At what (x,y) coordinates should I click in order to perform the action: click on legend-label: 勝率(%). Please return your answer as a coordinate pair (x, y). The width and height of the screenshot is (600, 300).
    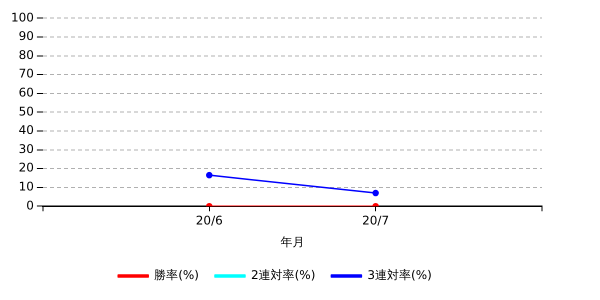
    Looking at the image, I should click on (176, 275).